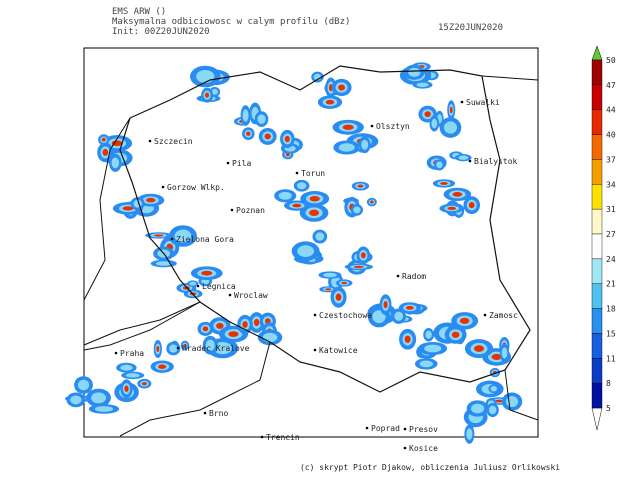  I want to click on init-time: Init: 00Z20JUN2020, so click(161, 32).